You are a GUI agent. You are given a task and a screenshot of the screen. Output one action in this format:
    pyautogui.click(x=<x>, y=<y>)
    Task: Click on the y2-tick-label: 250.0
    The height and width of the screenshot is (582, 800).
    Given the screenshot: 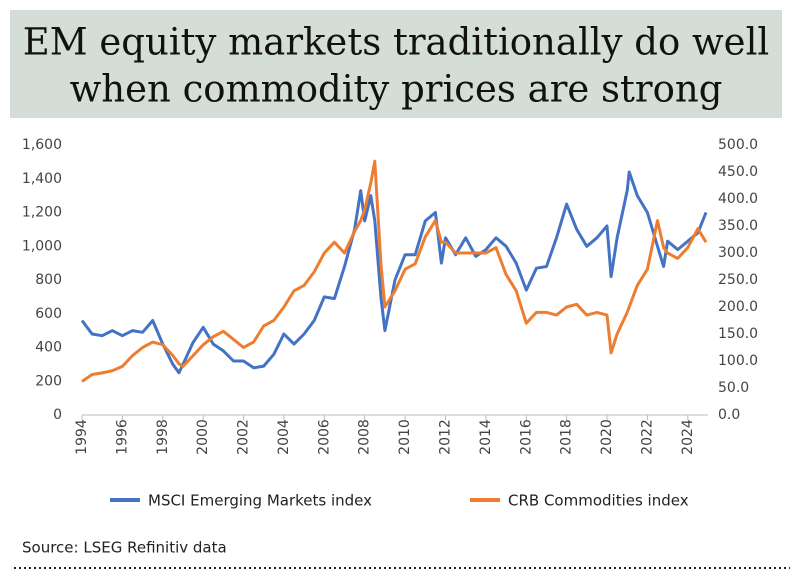 What is the action you would take?
    pyautogui.click(x=738, y=280)
    